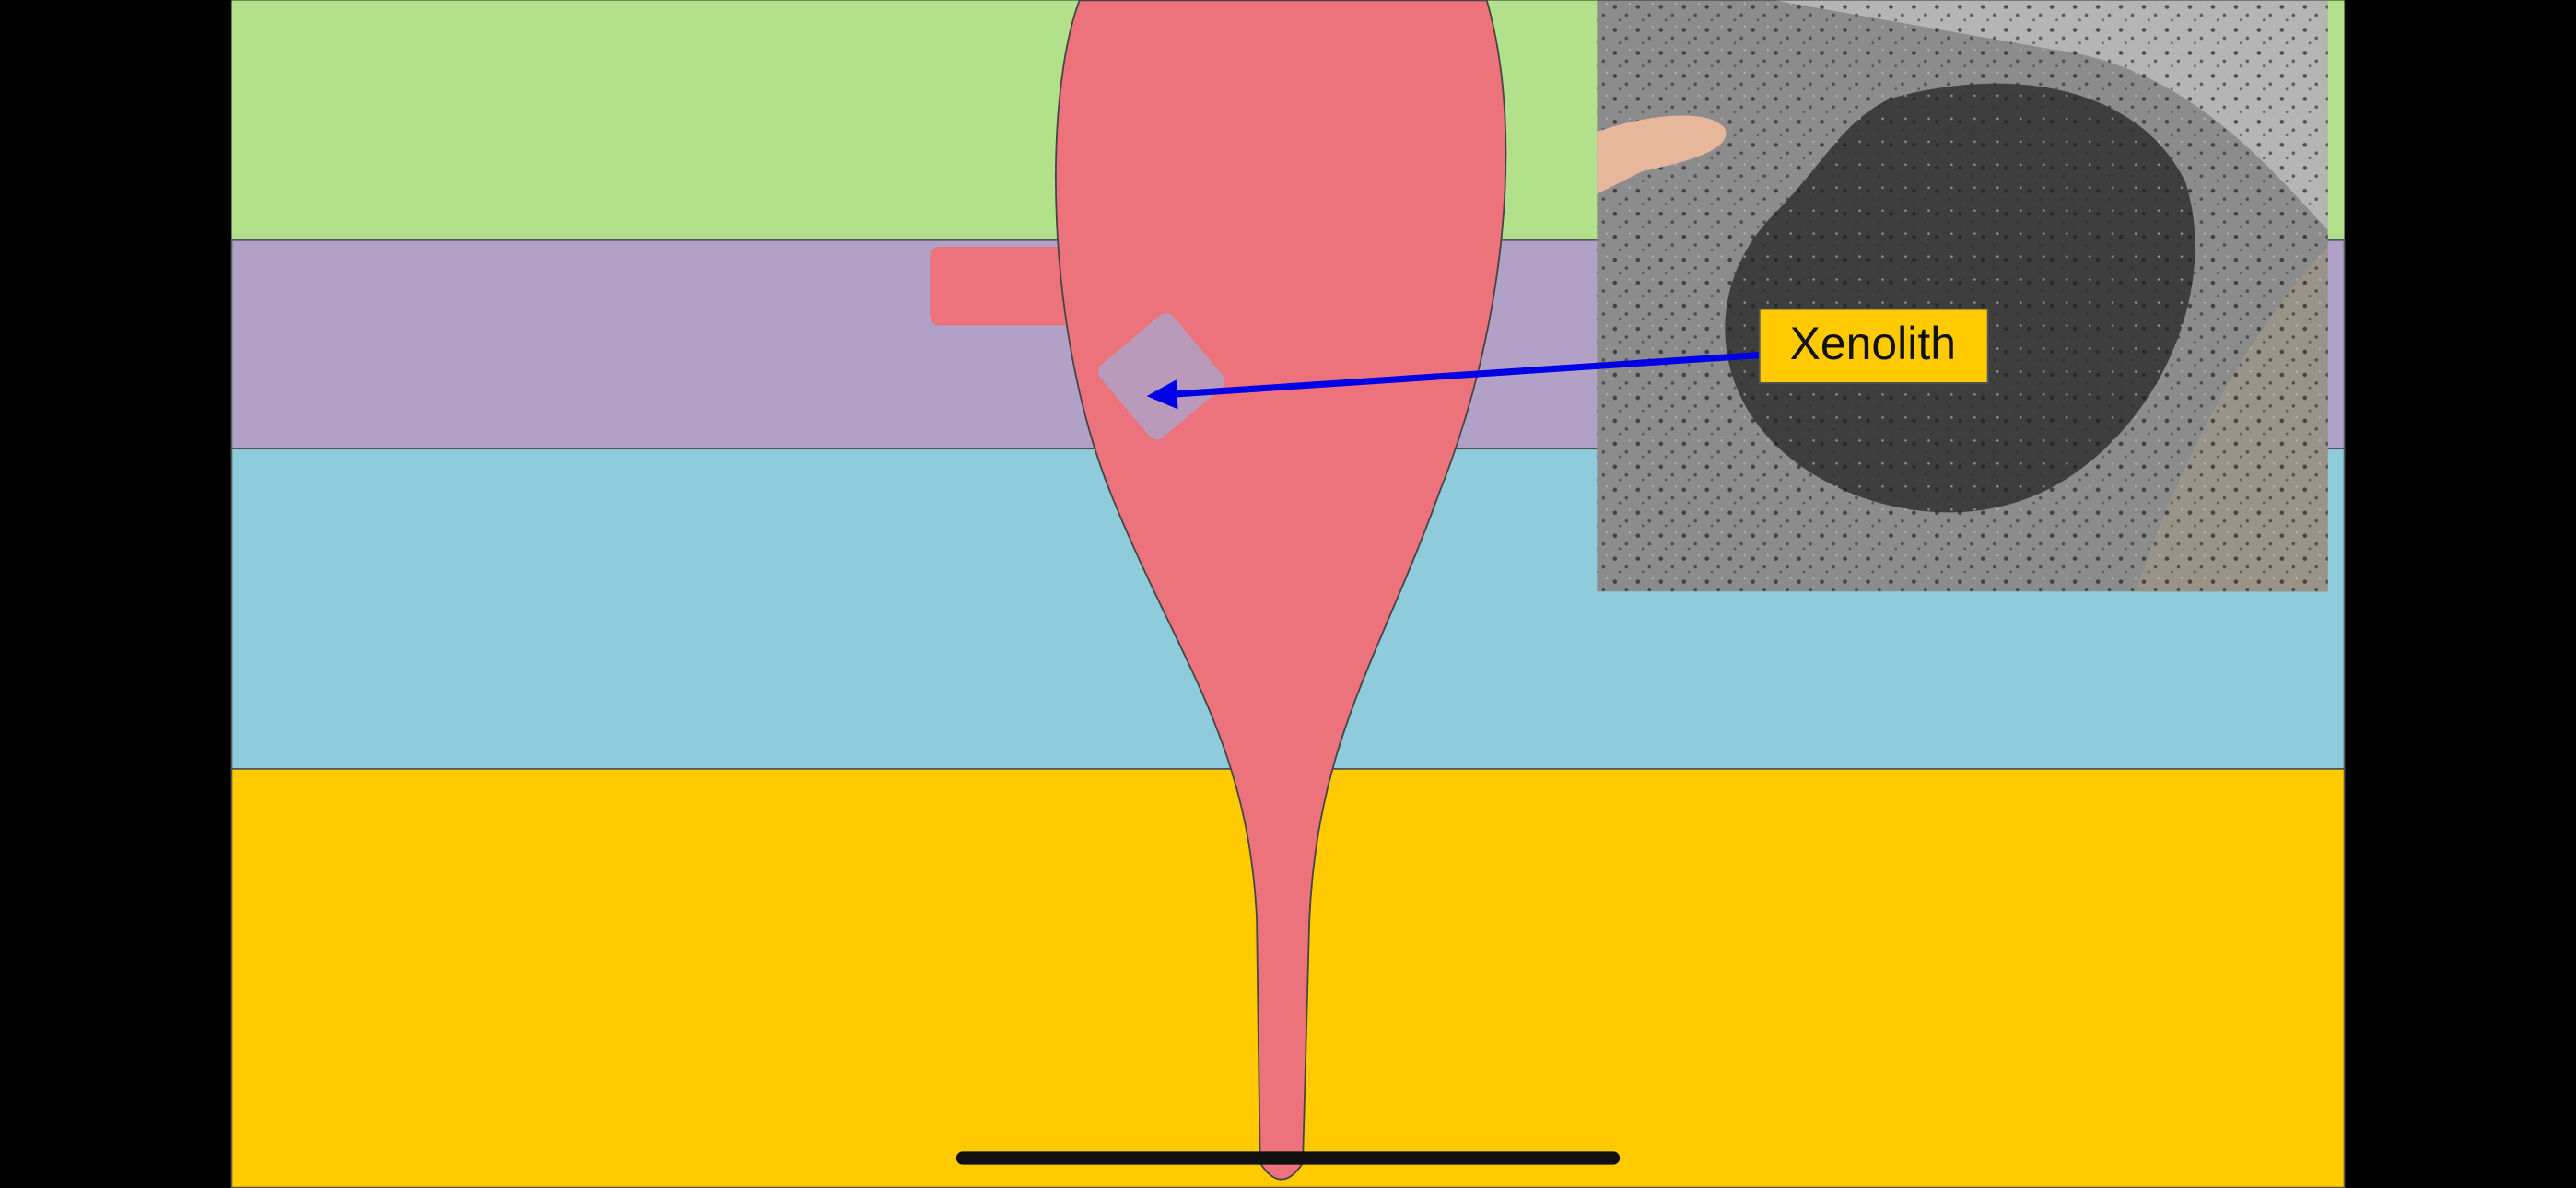  What do you see at coordinates (1465, 374) in the screenshot?
I see `arrow-line` at bounding box center [1465, 374].